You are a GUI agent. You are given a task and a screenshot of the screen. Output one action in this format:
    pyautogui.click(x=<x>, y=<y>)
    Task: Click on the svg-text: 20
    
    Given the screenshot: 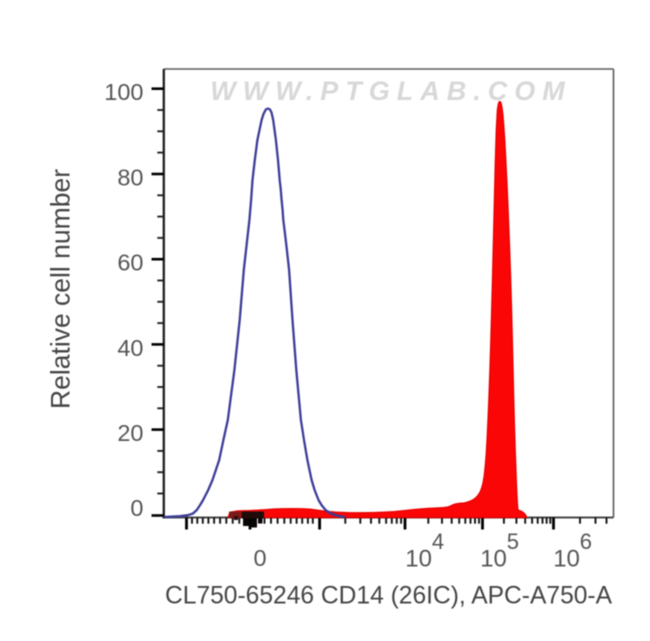 What is the action you would take?
    pyautogui.click(x=130, y=433)
    